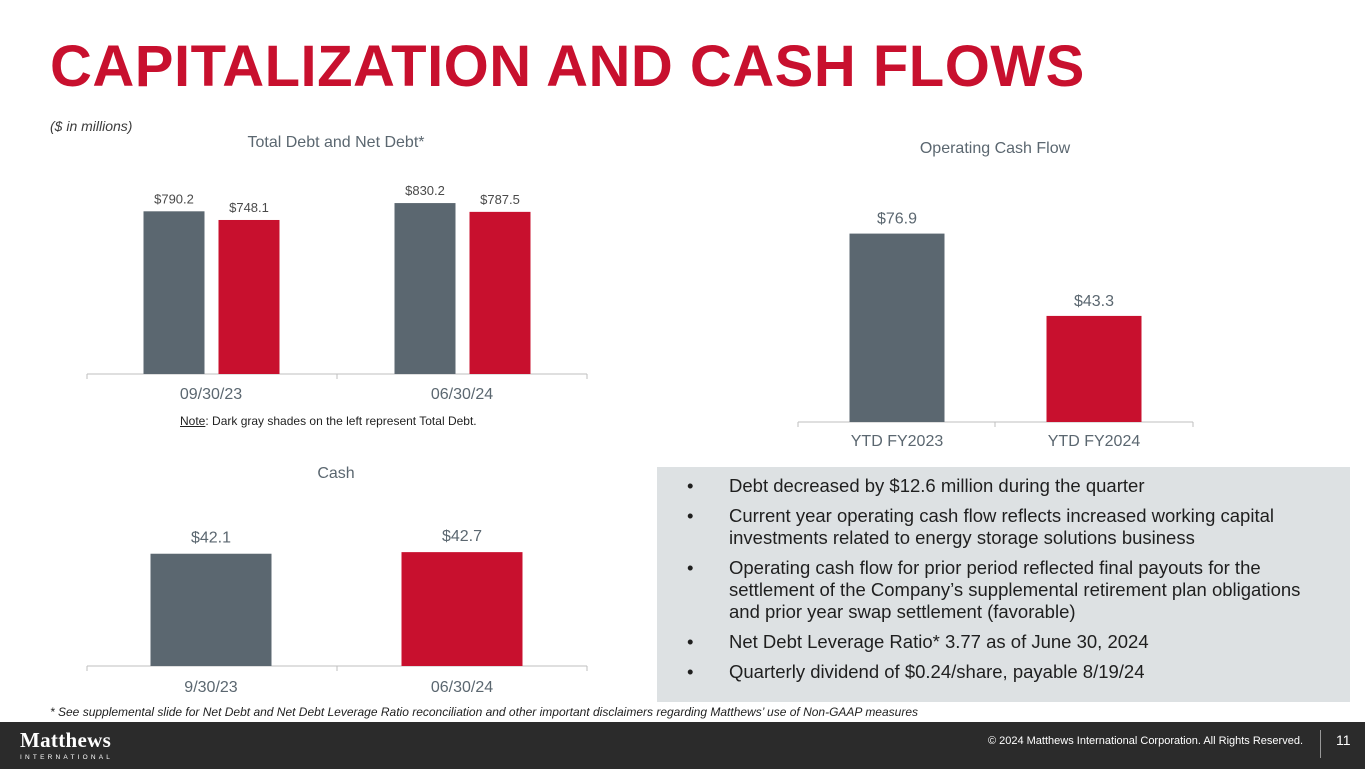 This screenshot has width=1365, height=769. I want to click on ocf-chart-data-label: $43.3, so click(1094, 301).